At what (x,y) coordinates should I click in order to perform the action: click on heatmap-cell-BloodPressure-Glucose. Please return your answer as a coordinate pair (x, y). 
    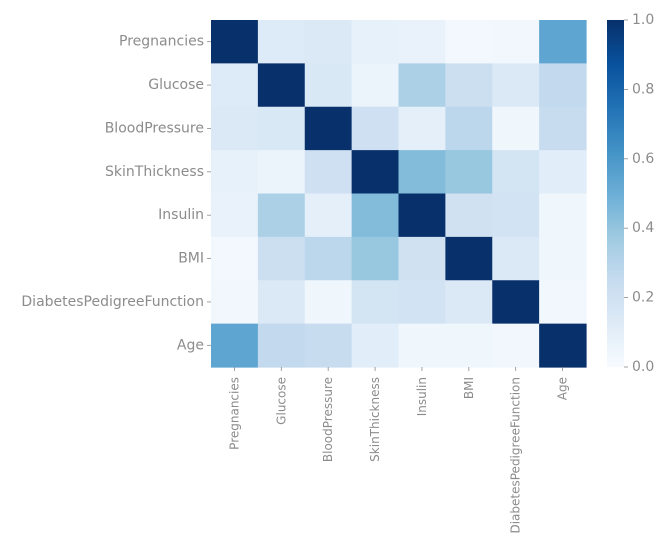
    Looking at the image, I should click on (281, 128).